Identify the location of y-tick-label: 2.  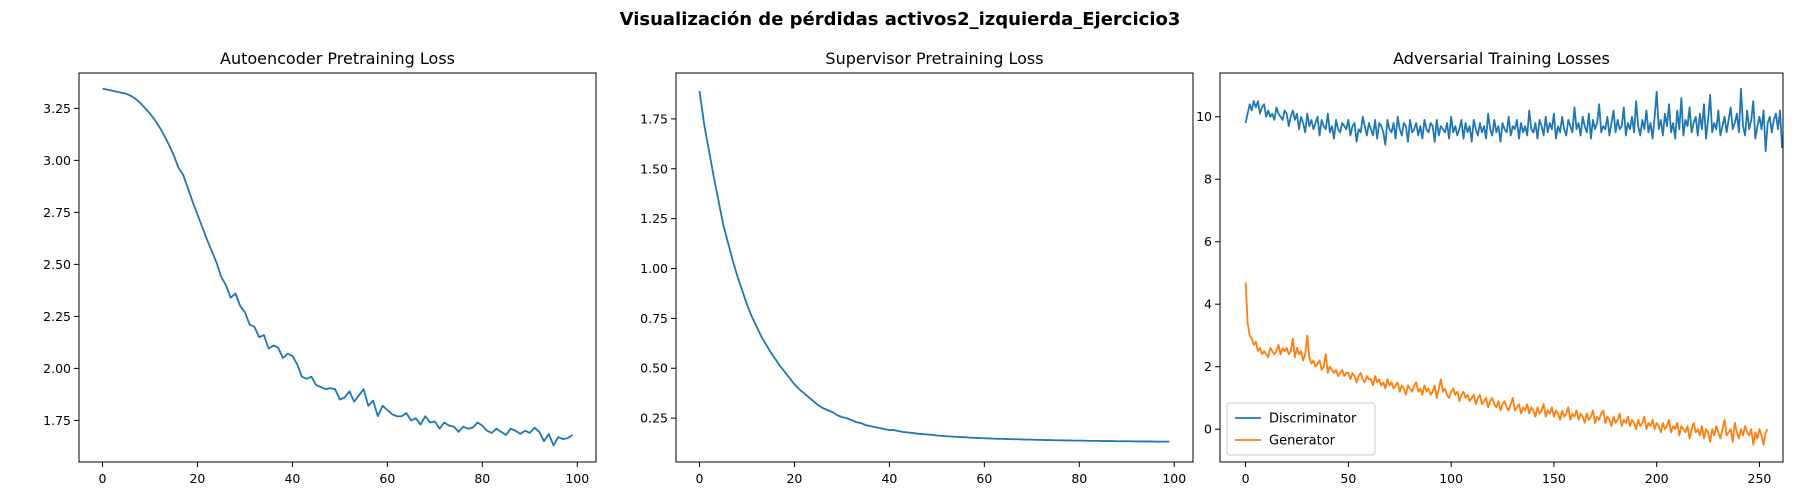
(1208, 366).